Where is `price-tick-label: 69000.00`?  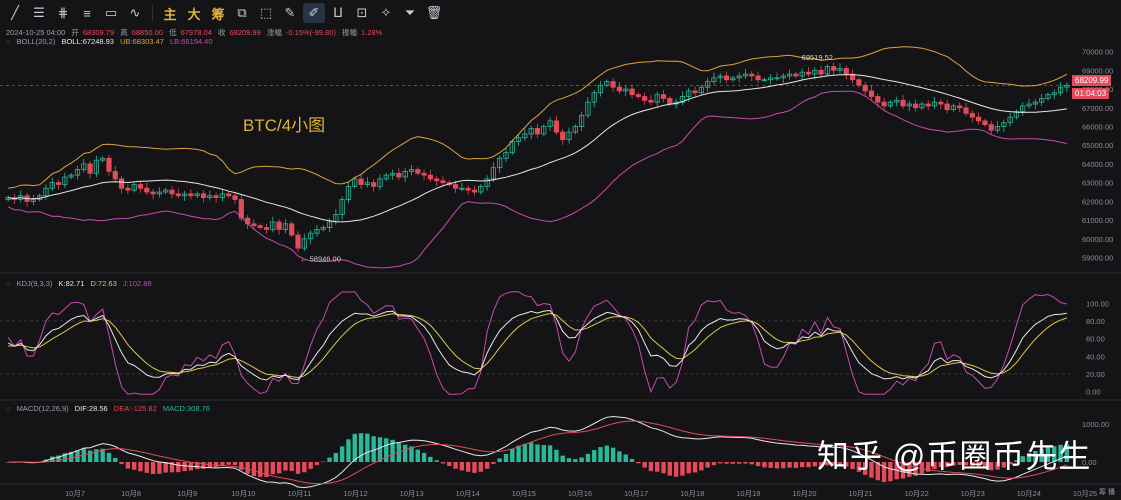 price-tick-label: 69000.00 is located at coordinates (1097, 70).